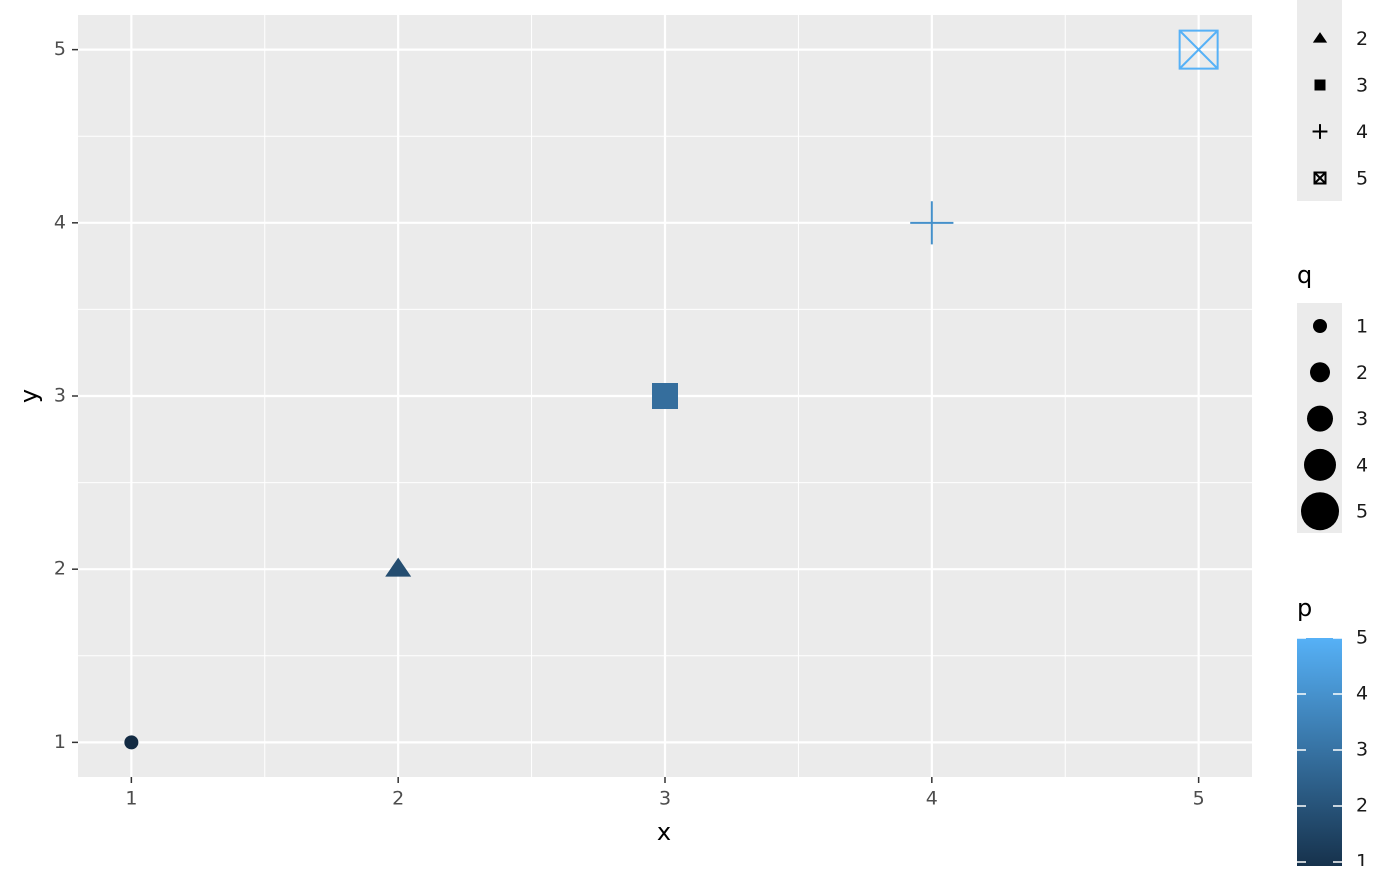 The height and width of the screenshot is (870, 1400). Describe the element at coordinates (60, 742) in the screenshot. I see `y-tick-label: 1` at that location.